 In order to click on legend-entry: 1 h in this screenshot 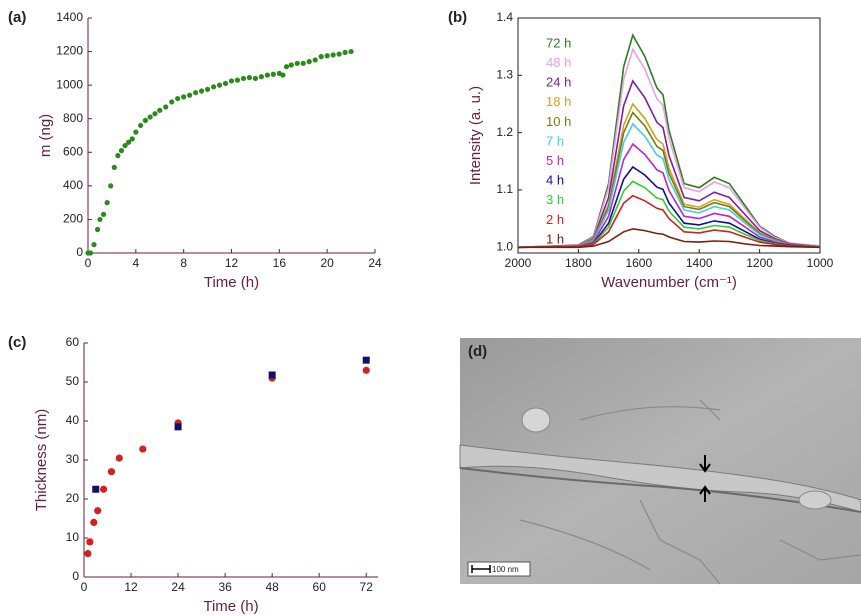, I will do `click(555, 238)`.